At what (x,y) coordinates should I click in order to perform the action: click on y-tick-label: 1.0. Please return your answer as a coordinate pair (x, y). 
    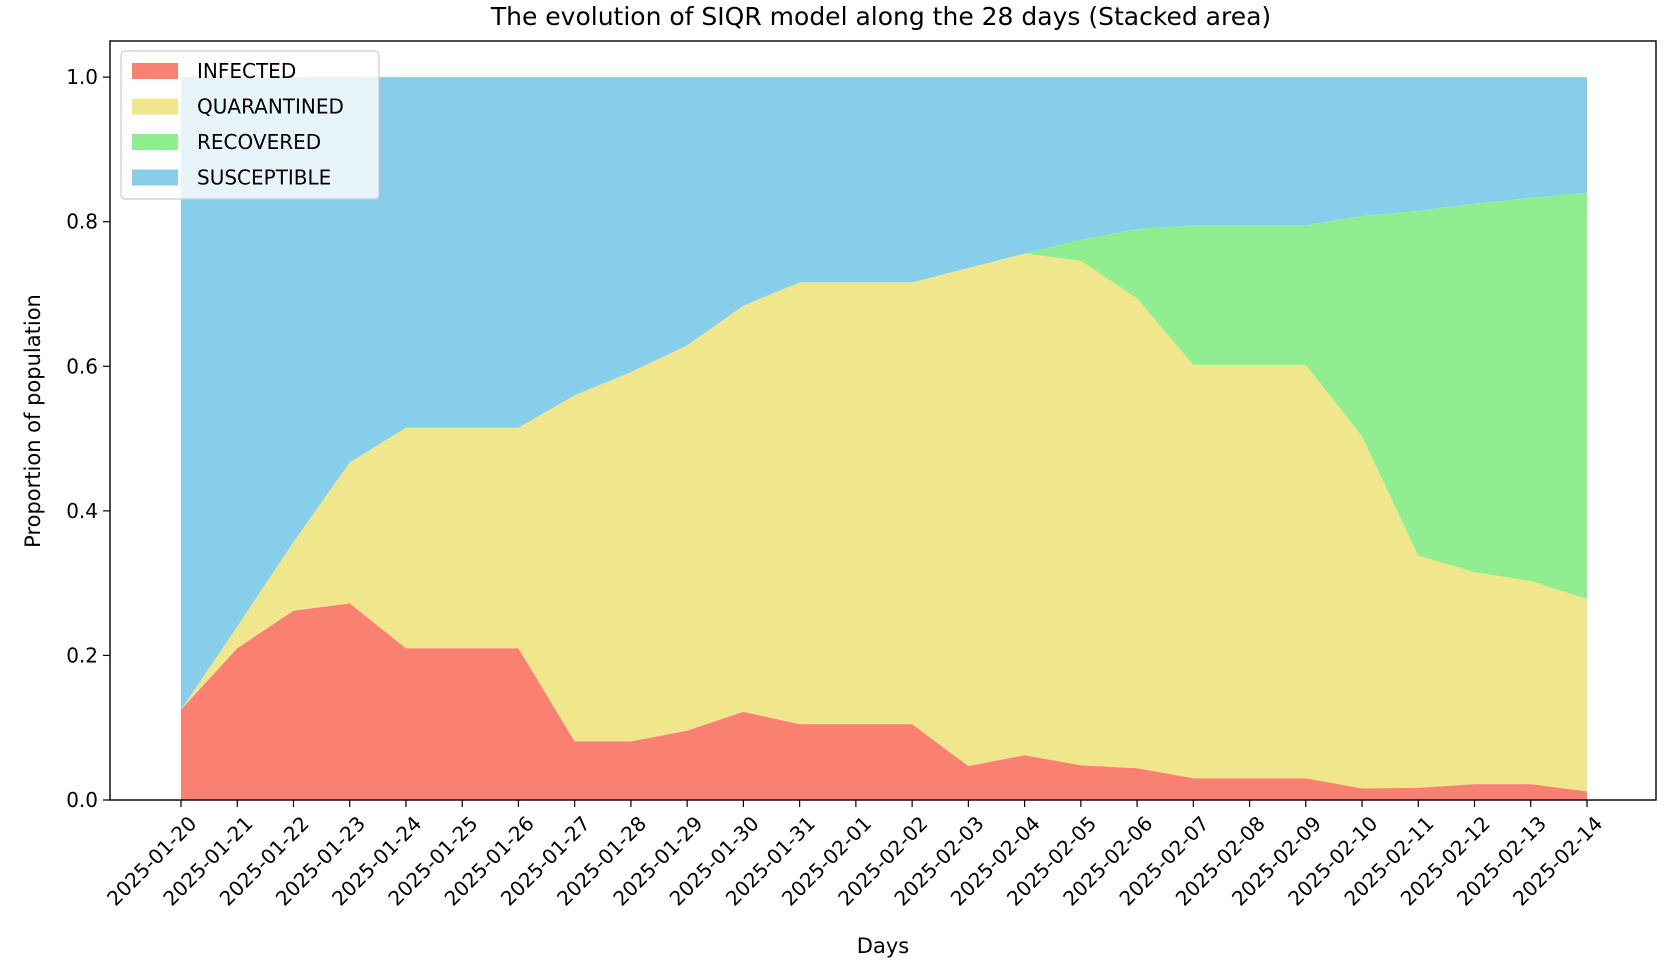
    Looking at the image, I should click on (82, 77).